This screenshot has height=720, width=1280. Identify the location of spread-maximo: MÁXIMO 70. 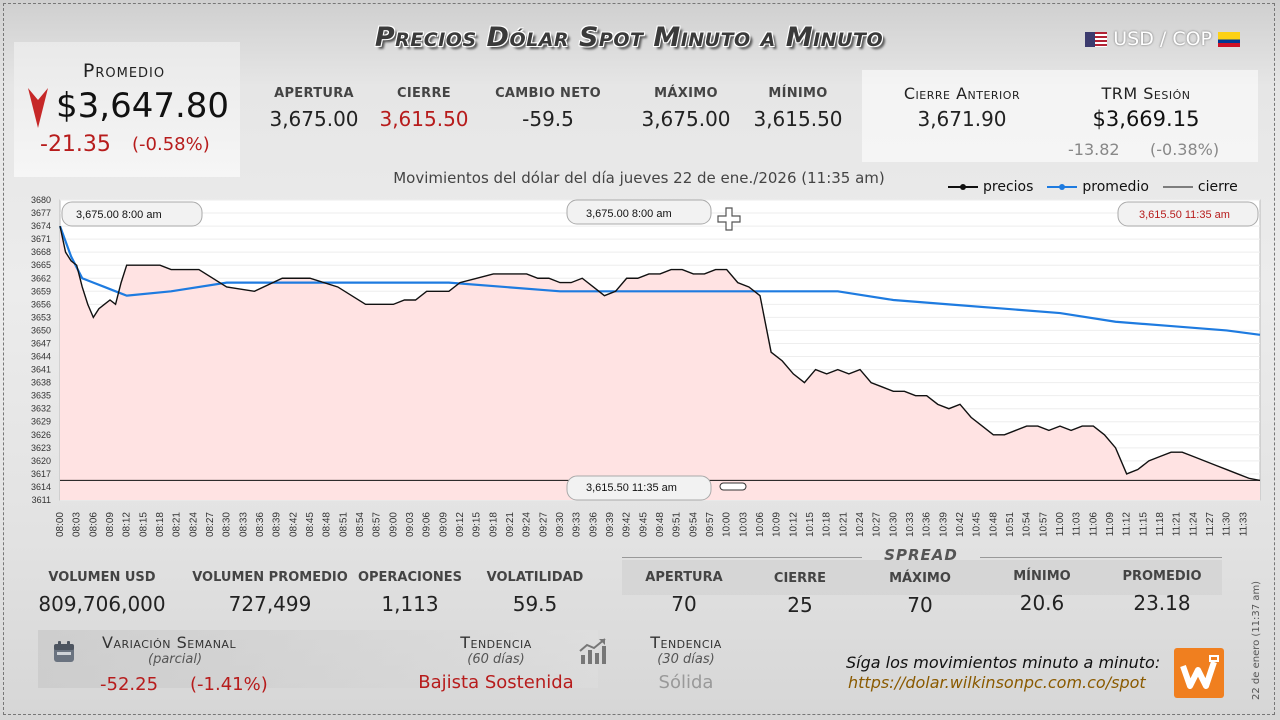
(920, 594).